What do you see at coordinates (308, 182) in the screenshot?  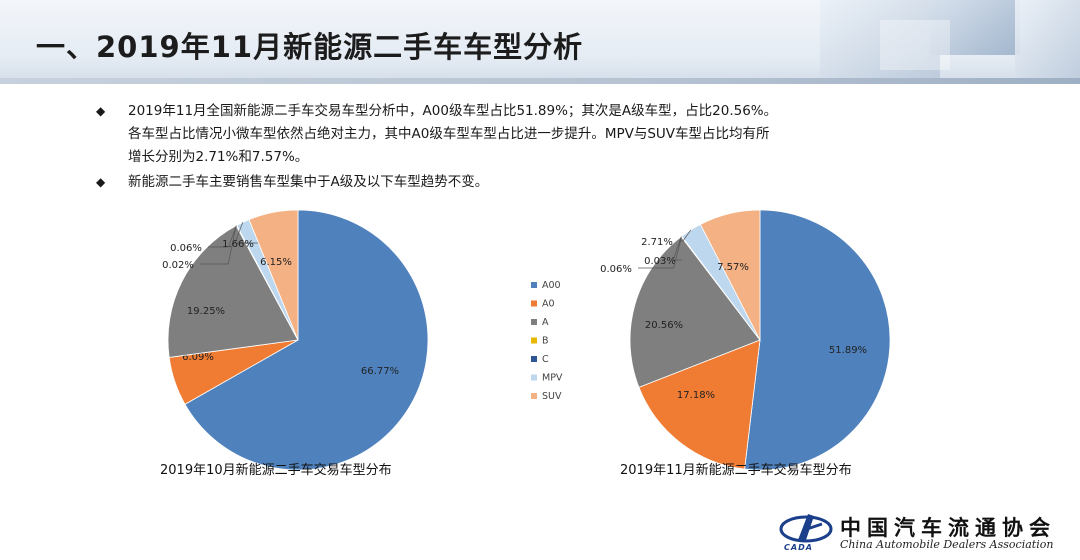 I see `bullet-2-line-1: 新能源二手车主要销售车型集中于A级及以下车型趋势不变。` at bounding box center [308, 182].